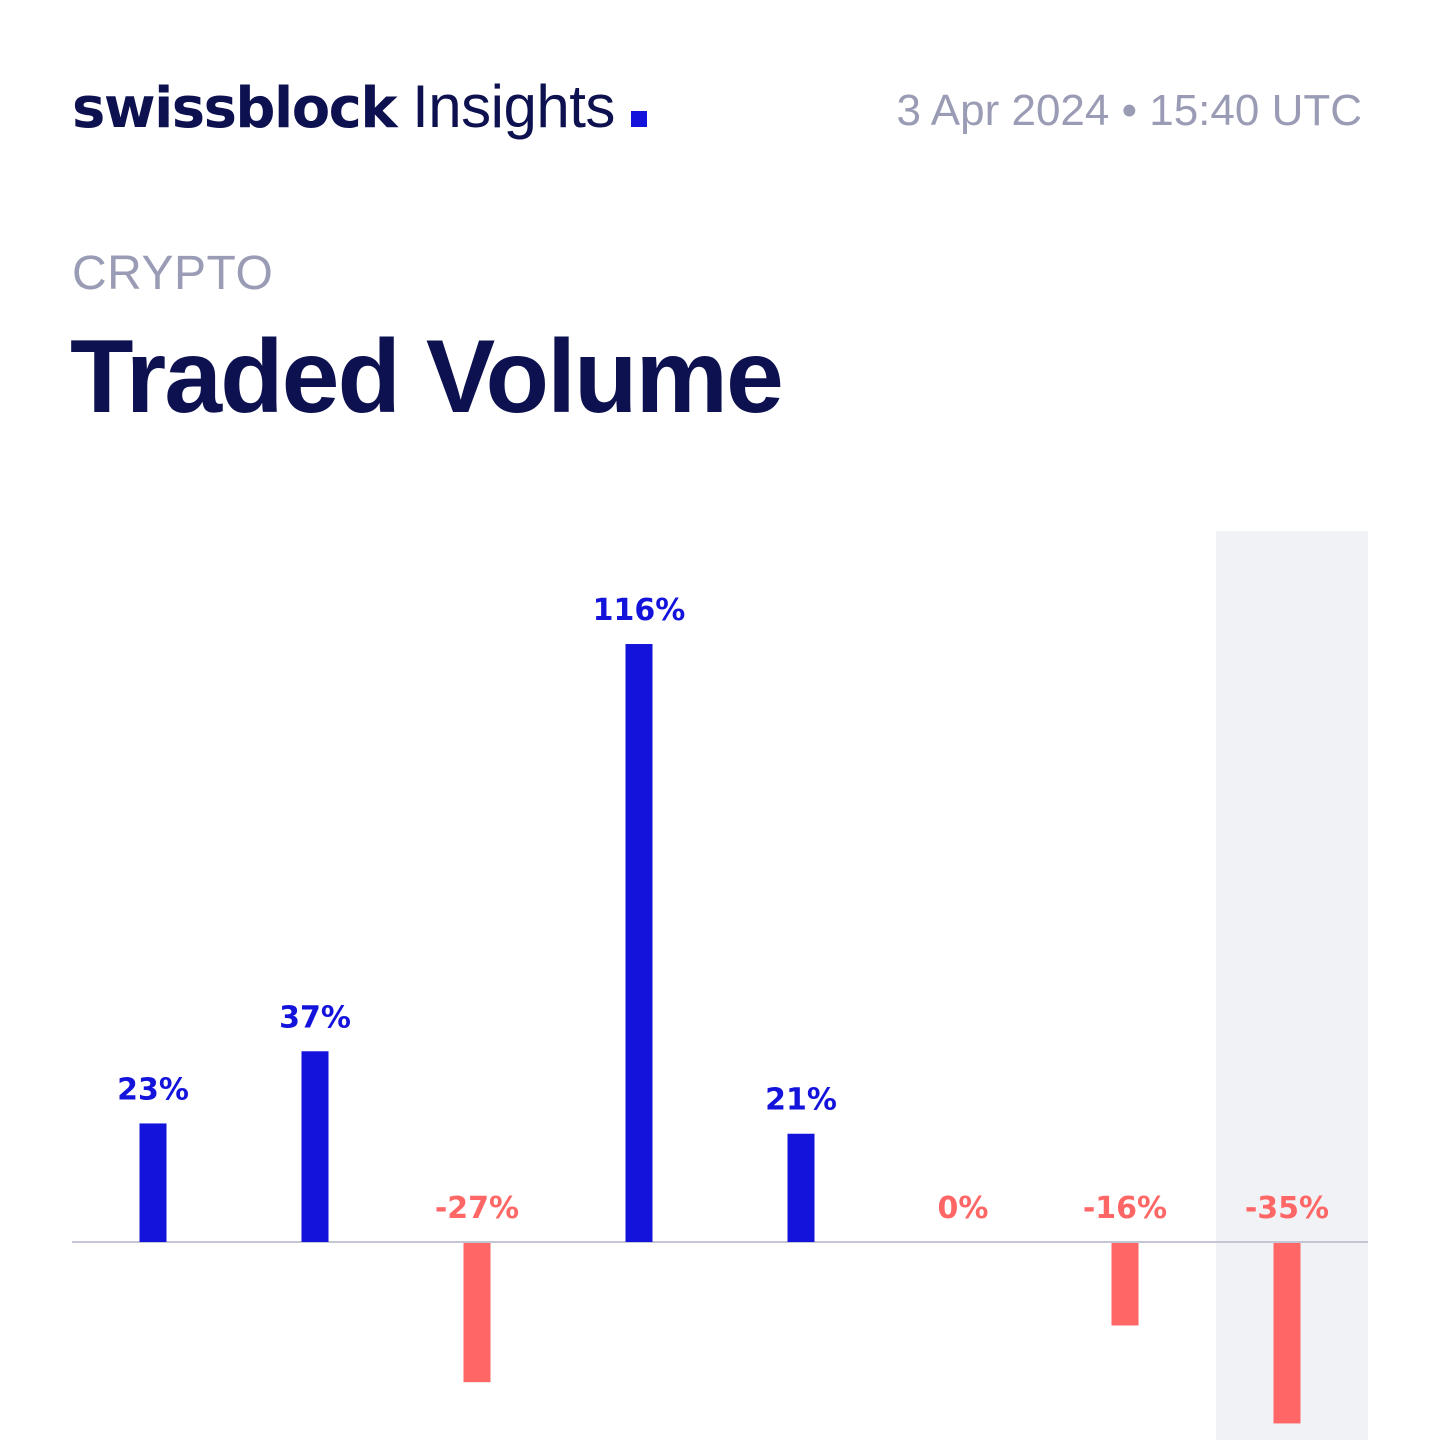 The height and width of the screenshot is (1440, 1440). Describe the element at coordinates (1125, 1208) in the screenshot. I see `data-label-6: -16%` at that location.